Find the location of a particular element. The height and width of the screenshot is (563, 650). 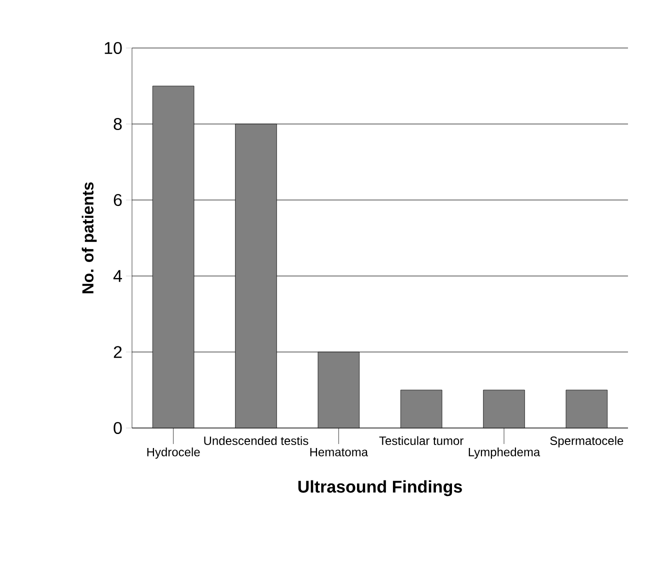

y-tick-label: 8 is located at coordinates (118, 124).